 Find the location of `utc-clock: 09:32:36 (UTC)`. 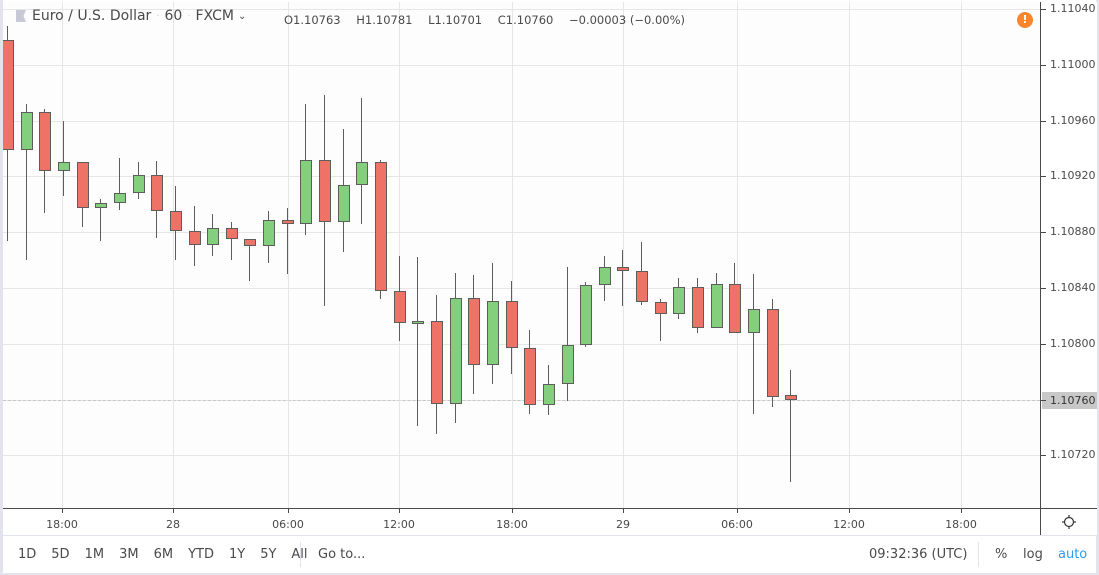

utc-clock: 09:32:36 (UTC) is located at coordinates (918, 554).